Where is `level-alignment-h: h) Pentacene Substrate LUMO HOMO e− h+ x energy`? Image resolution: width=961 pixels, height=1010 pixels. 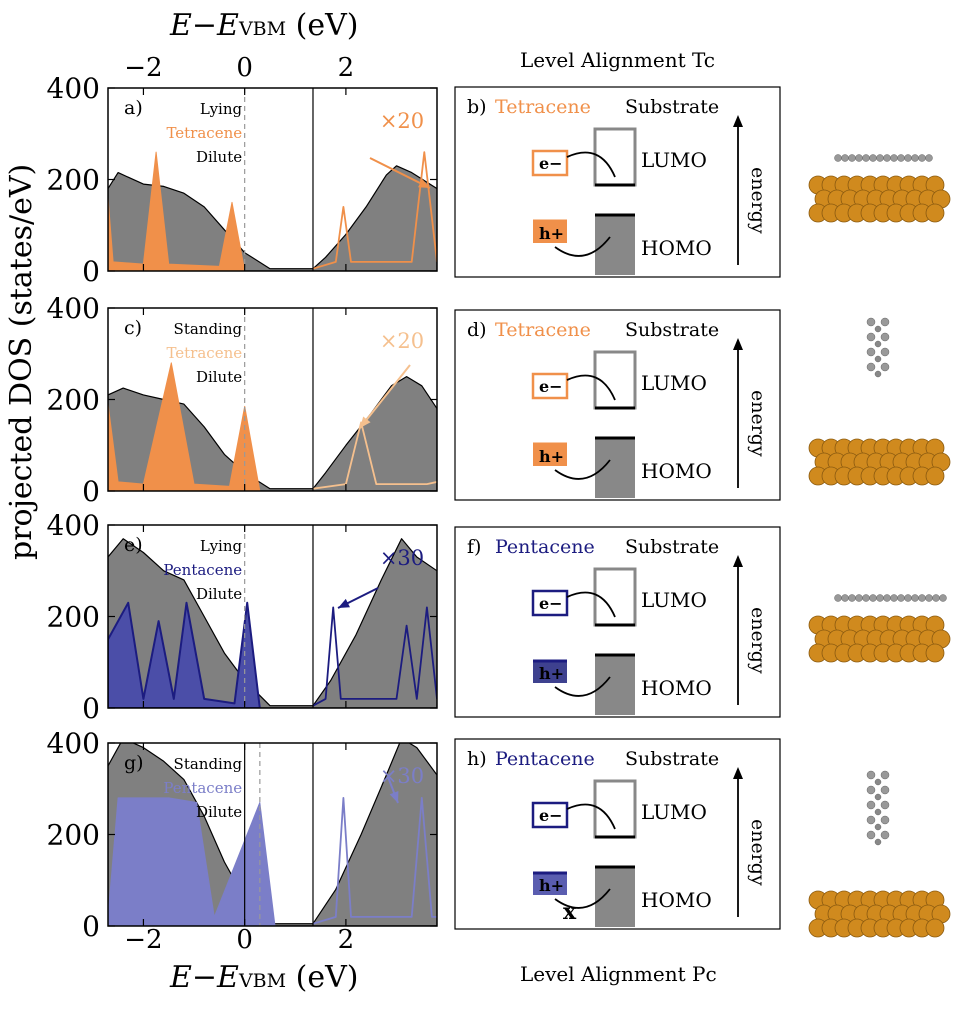 level-alignment-h: h) Pentacene Substrate LUMO HOMO e− h+ x energy is located at coordinates (617, 834).